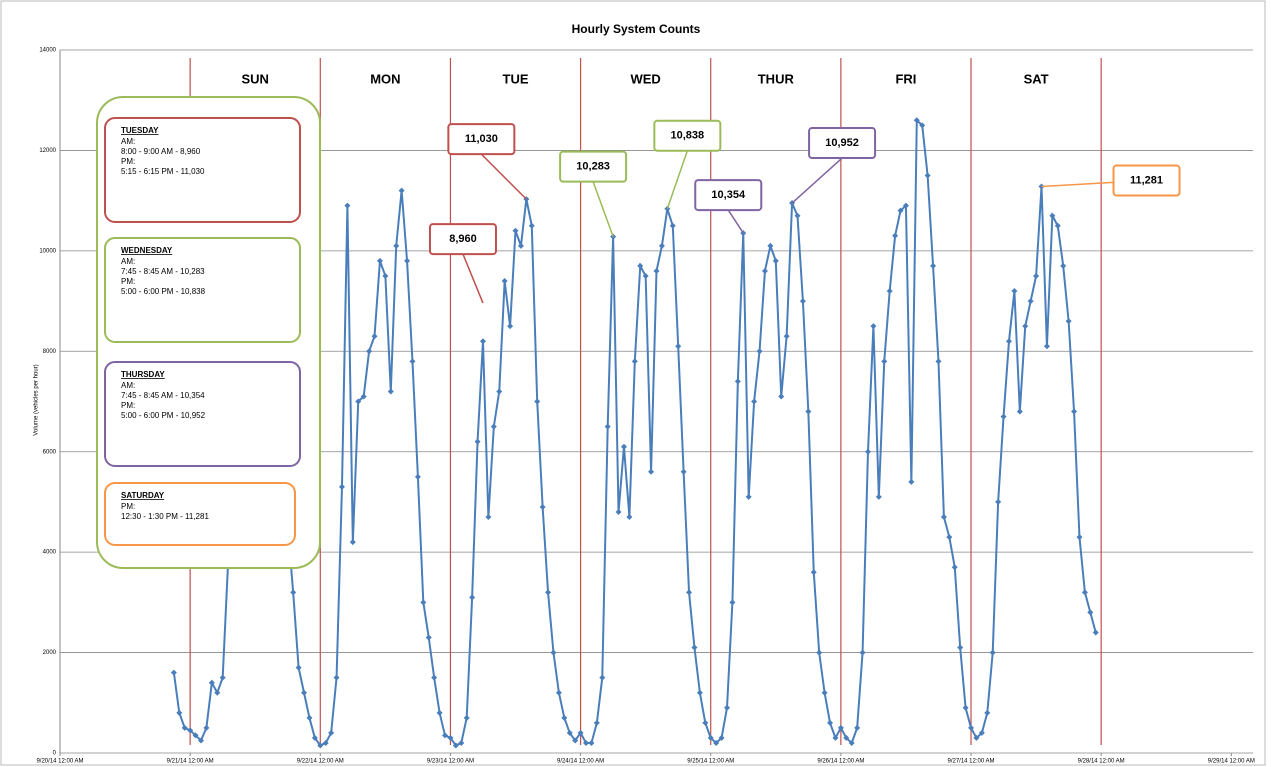 The width and height of the screenshot is (1271, 767). I want to click on day-label: THUR, so click(776, 78).